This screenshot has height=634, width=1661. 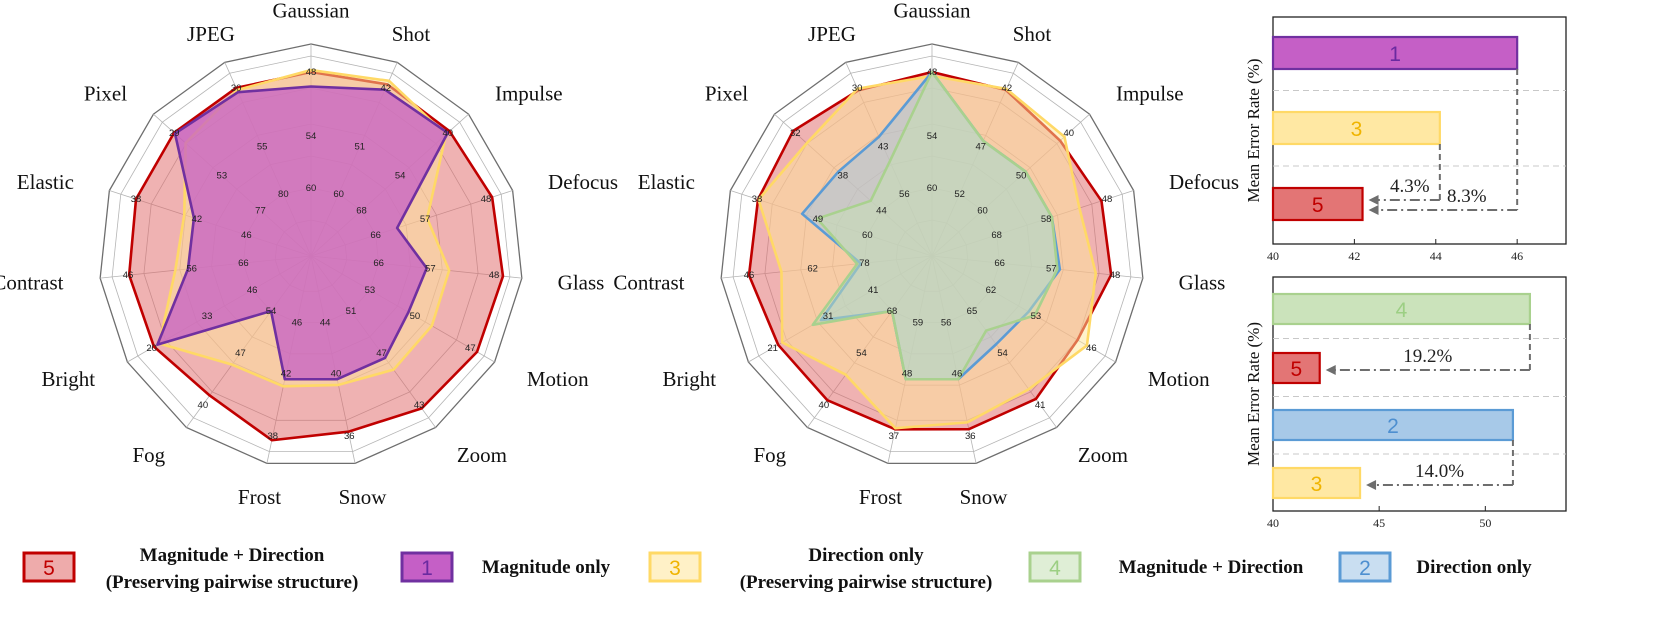 What do you see at coordinates (207, 316) in the screenshot?
I see `radar-tick-label: 33` at bounding box center [207, 316].